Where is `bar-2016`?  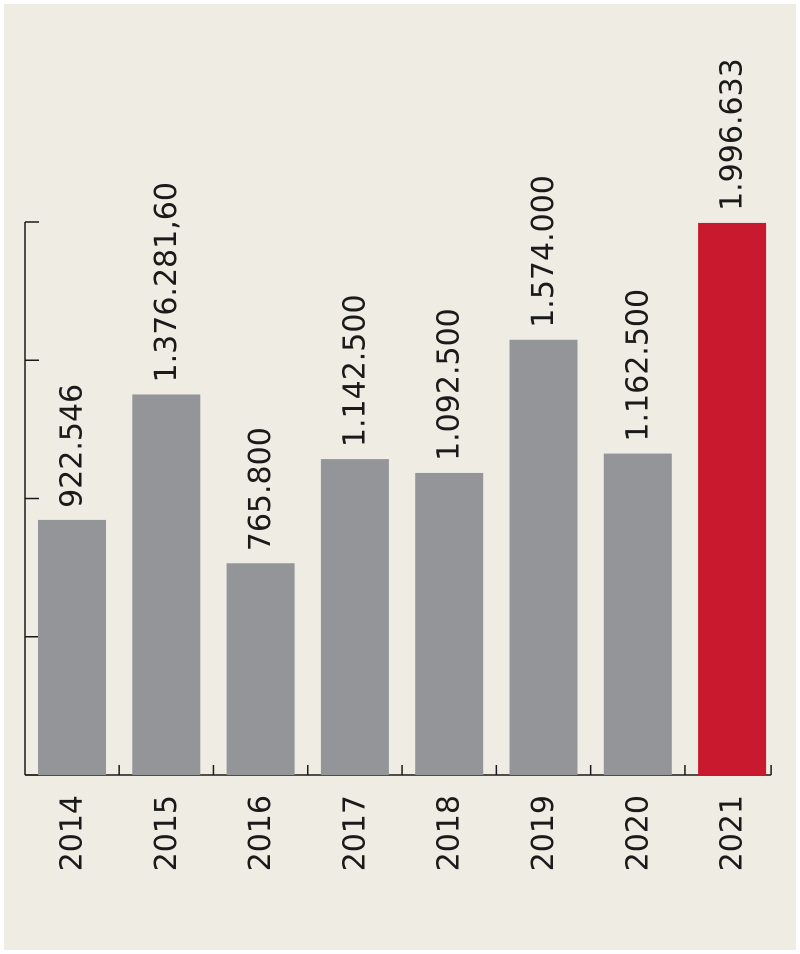
bar-2016 is located at coordinates (260, 669).